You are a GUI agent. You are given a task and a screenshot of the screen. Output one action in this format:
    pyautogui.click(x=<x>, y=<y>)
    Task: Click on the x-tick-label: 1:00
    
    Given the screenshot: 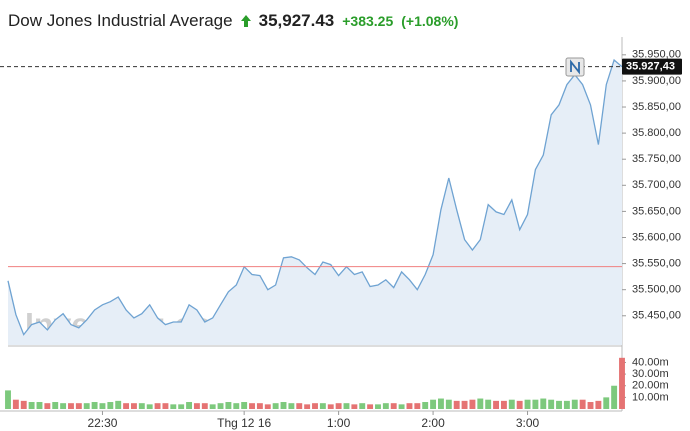 What is the action you would take?
    pyautogui.click(x=339, y=423)
    